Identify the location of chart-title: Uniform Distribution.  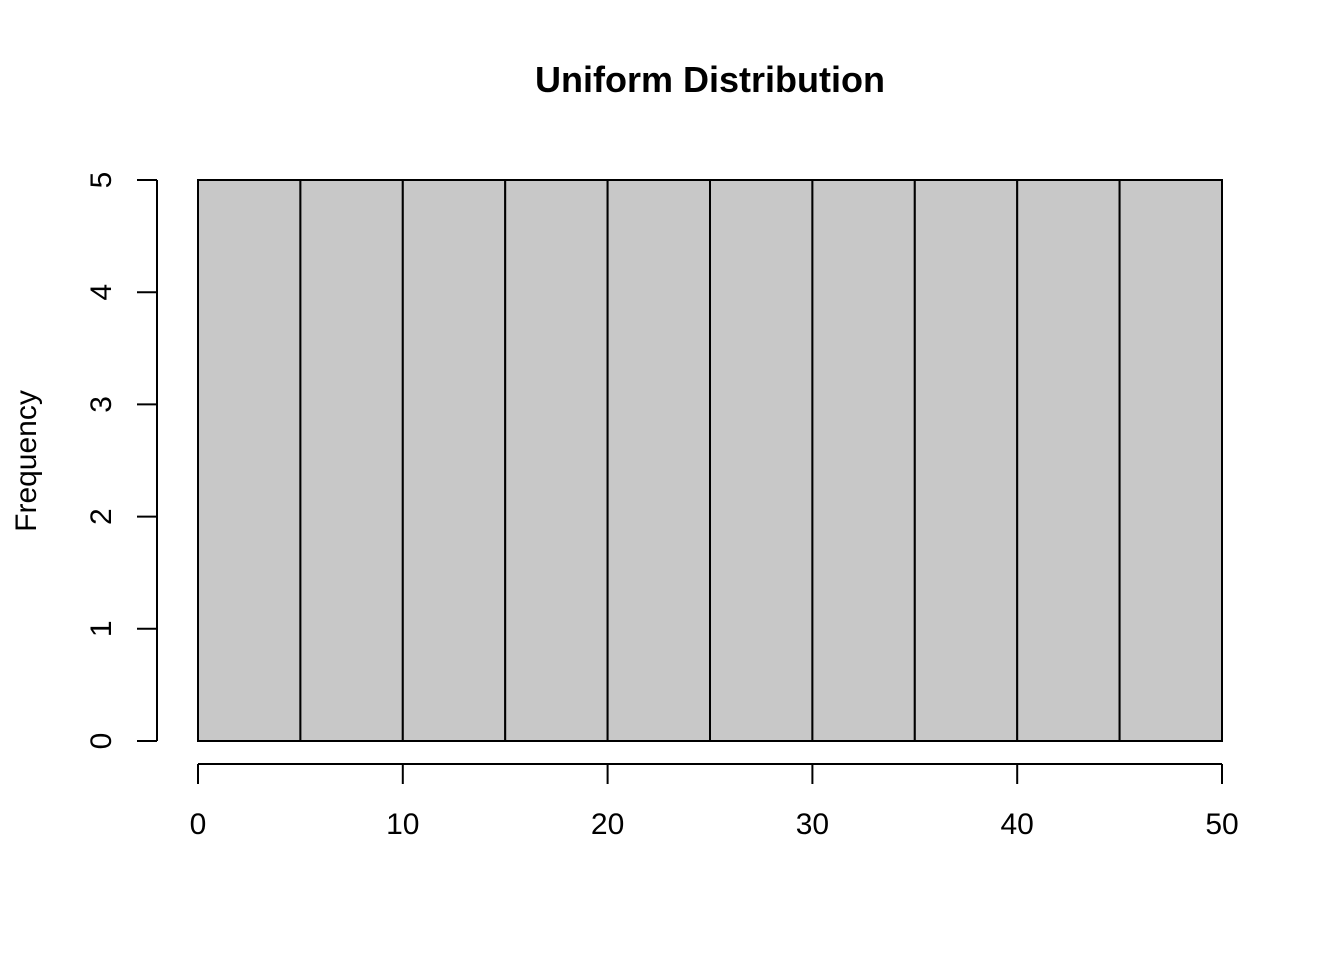
(710, 79).